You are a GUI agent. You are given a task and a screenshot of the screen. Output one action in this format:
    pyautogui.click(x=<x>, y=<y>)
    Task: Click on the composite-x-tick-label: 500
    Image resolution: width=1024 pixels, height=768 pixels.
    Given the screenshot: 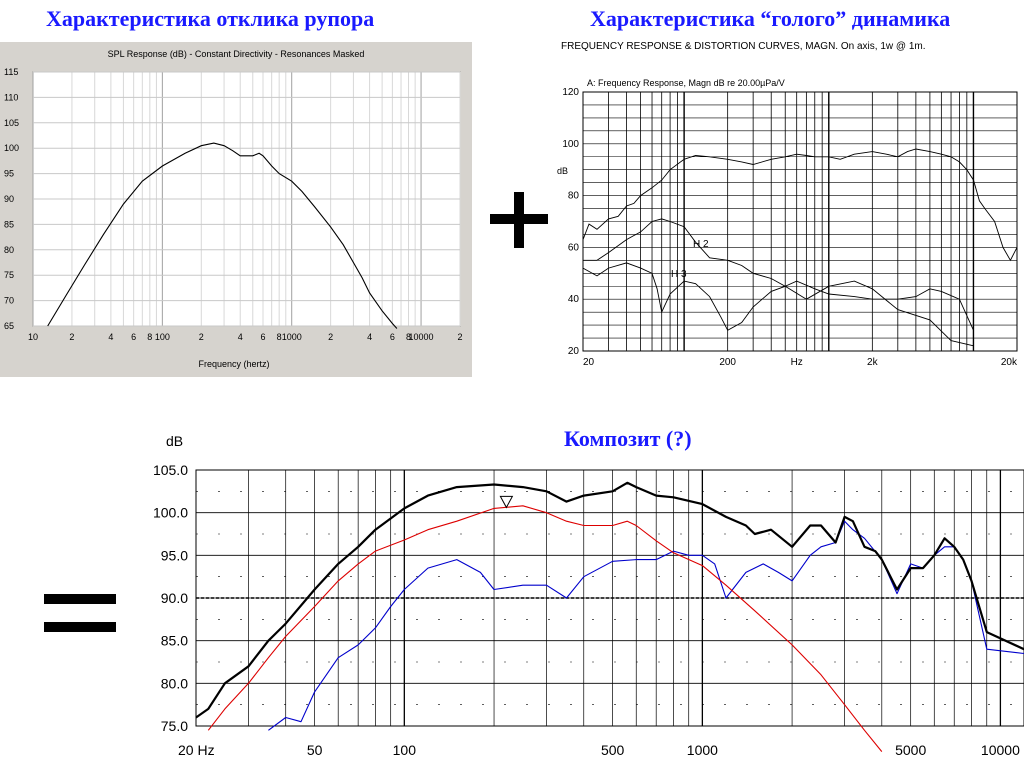 What is the action you would take?
    pyautogui.click(x=613, y=750)
    